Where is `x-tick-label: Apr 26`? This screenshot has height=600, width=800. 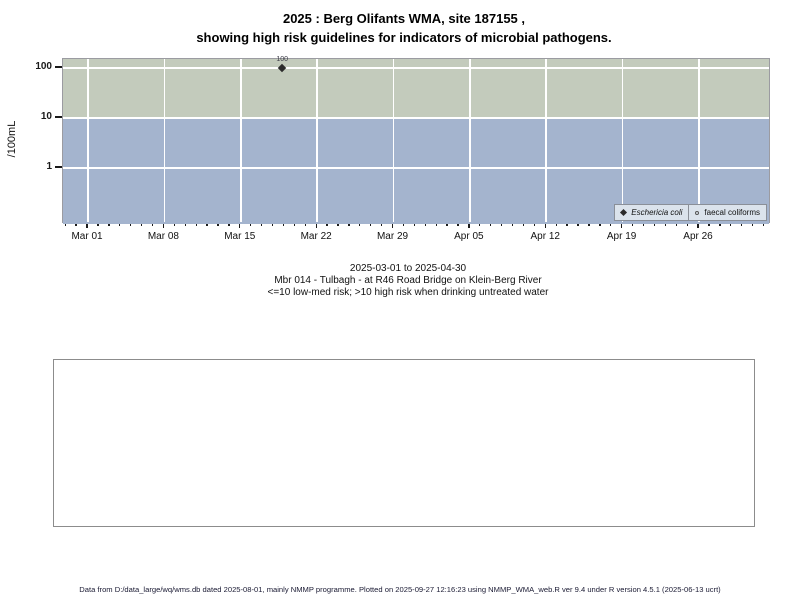
x-tick-label: Apr 26 is located at coordinates (698, 236).